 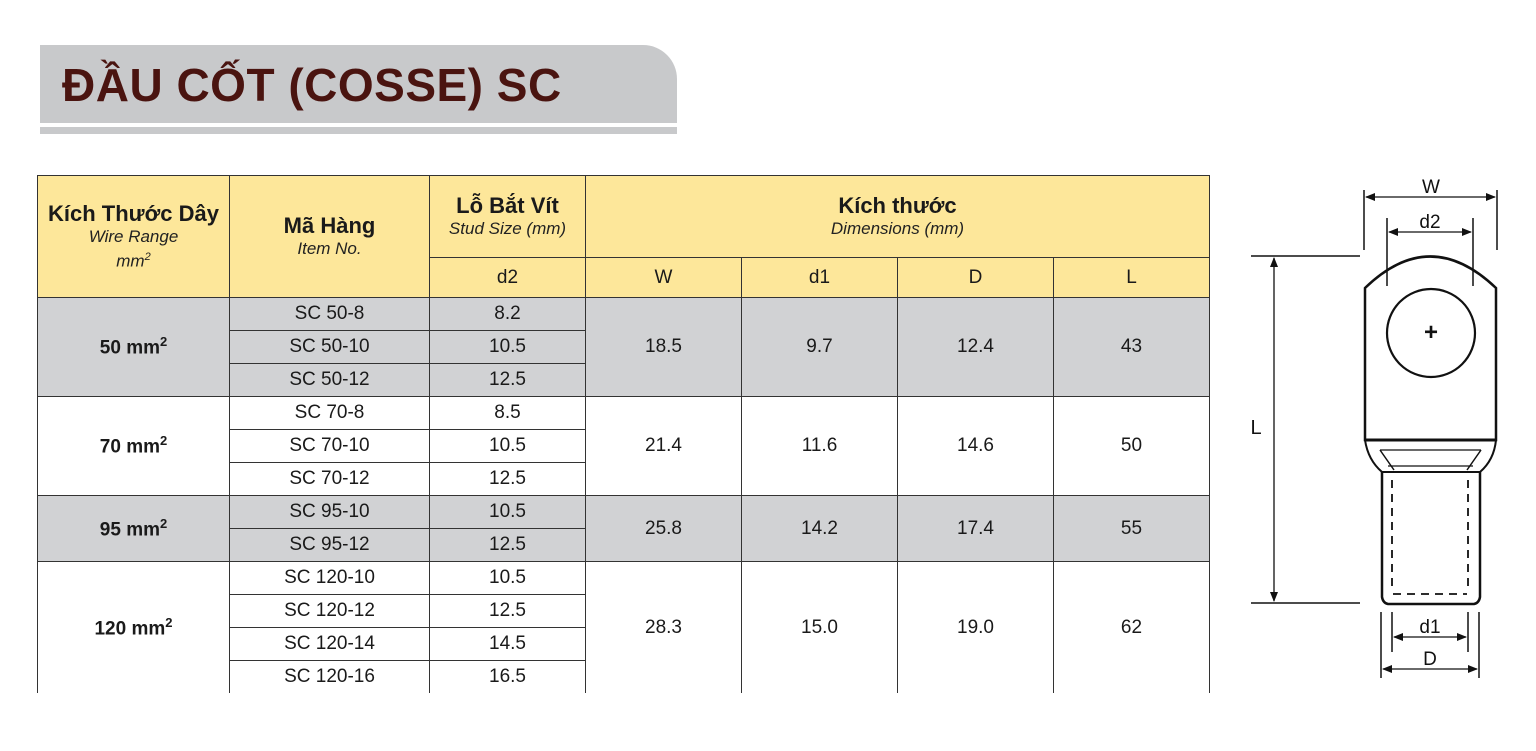 I want to click on table-row: SC 50-10 10.5, so click(x=624, y=347).